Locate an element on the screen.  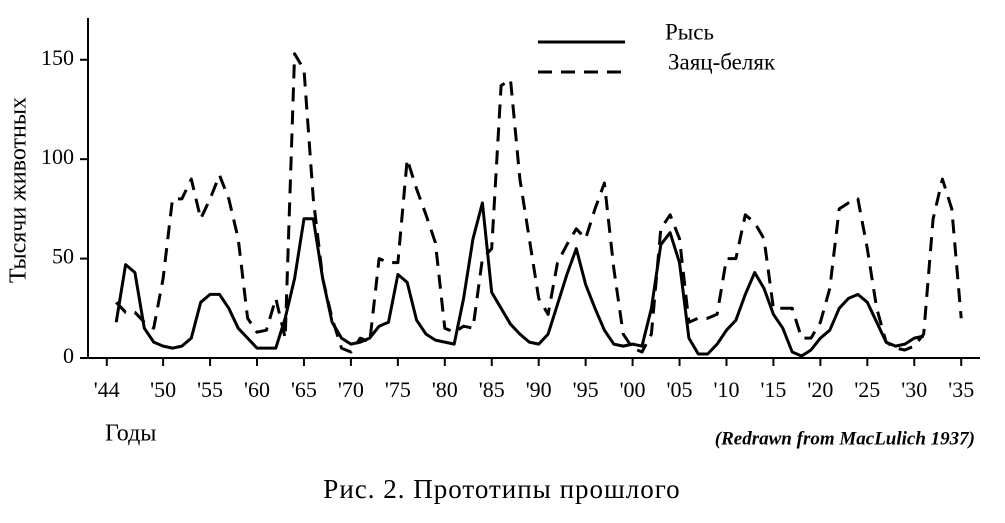
x-tick-label: '70 is located at coordinates (351, 389).